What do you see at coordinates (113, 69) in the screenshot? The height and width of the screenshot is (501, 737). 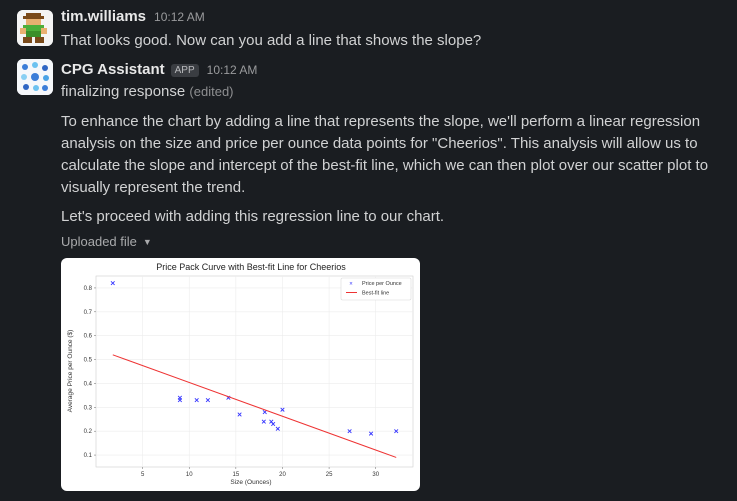 I see `author-name: CPG Assistant` at bounding box center [113, 69].